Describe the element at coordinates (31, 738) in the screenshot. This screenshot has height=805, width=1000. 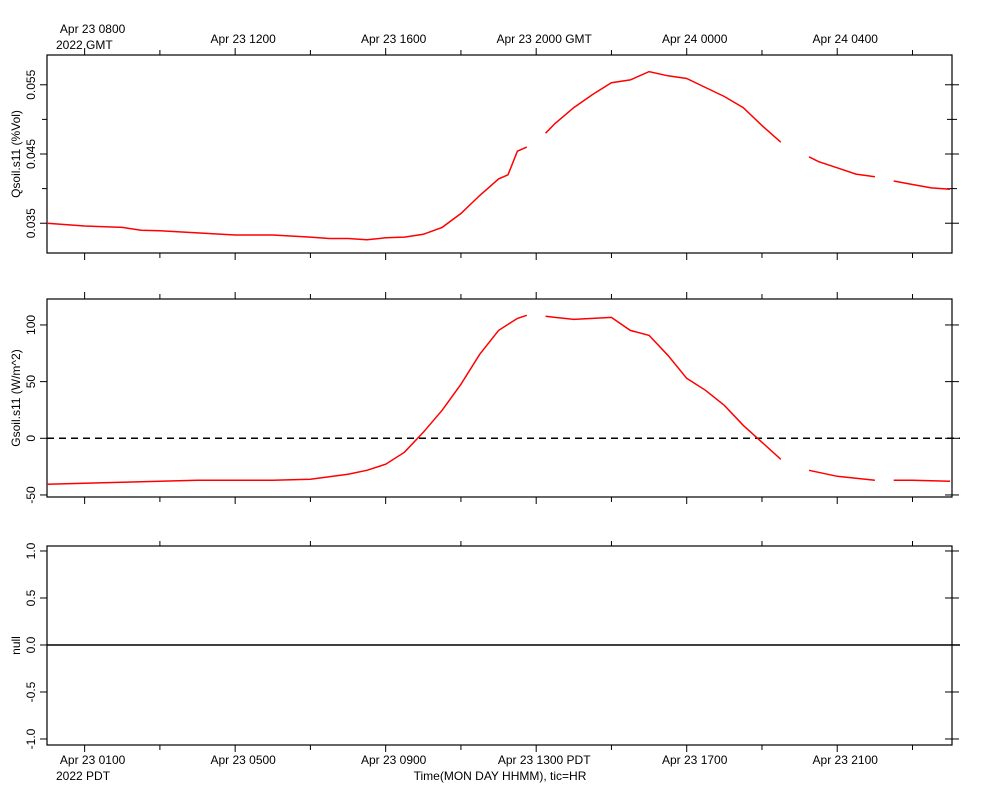
I see `y-tick-label: -1.0` at that location.